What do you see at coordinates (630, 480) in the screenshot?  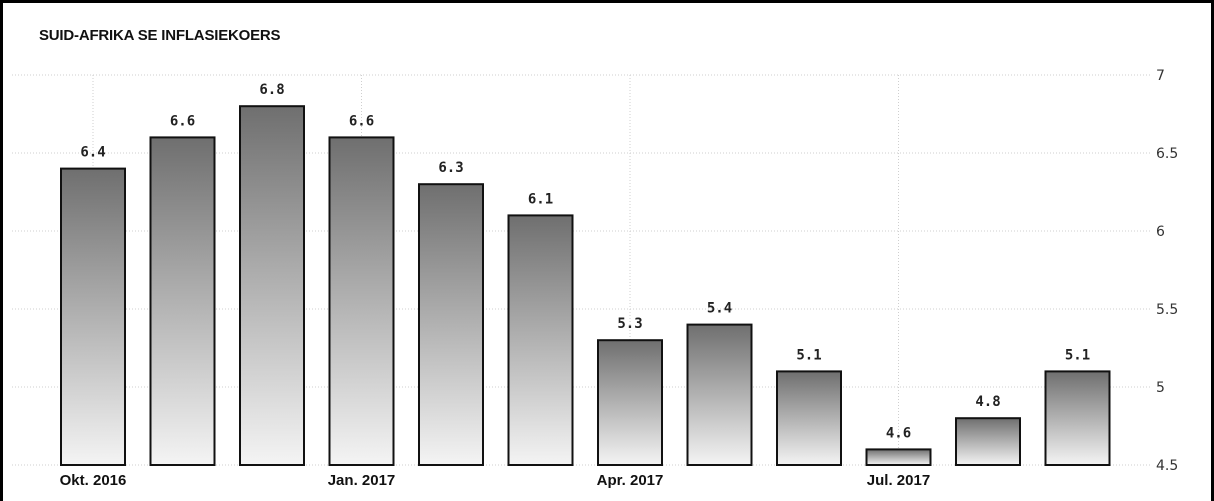 I see `x-tick-label-6: Apr. 2017` at bounding box center [630, 480].